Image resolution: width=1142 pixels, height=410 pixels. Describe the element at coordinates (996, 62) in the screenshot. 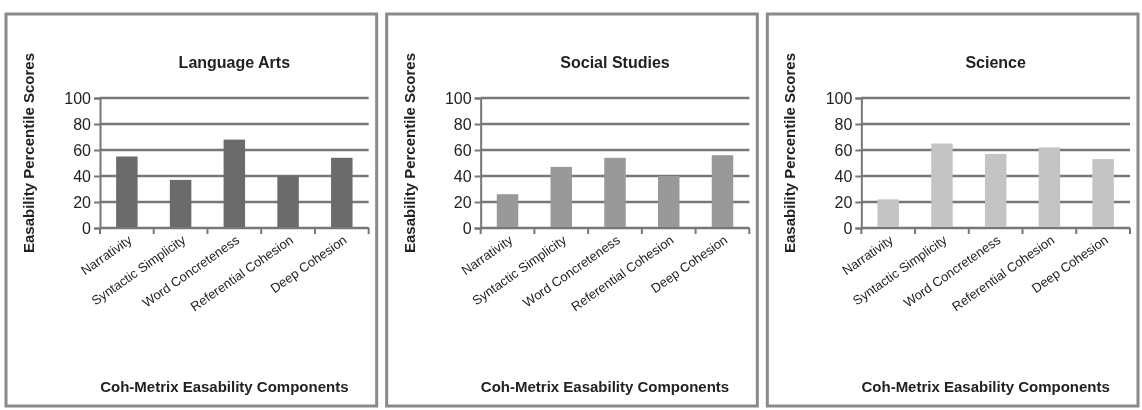

I see `chart-title: Science` at that location.